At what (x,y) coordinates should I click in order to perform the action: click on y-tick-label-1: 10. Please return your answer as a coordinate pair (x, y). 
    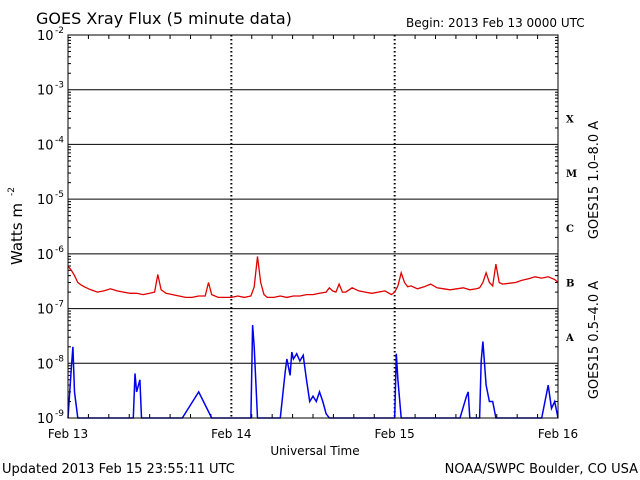
    Looking at the image, I should click on (45, 91).